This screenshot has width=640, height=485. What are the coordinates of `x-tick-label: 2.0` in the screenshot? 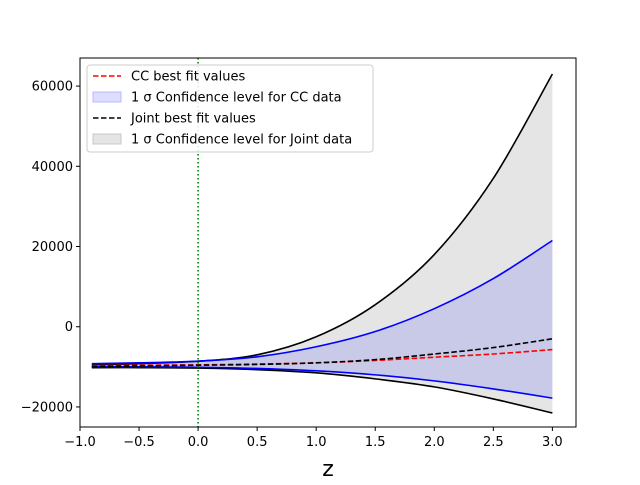 It's located at (434, 442).